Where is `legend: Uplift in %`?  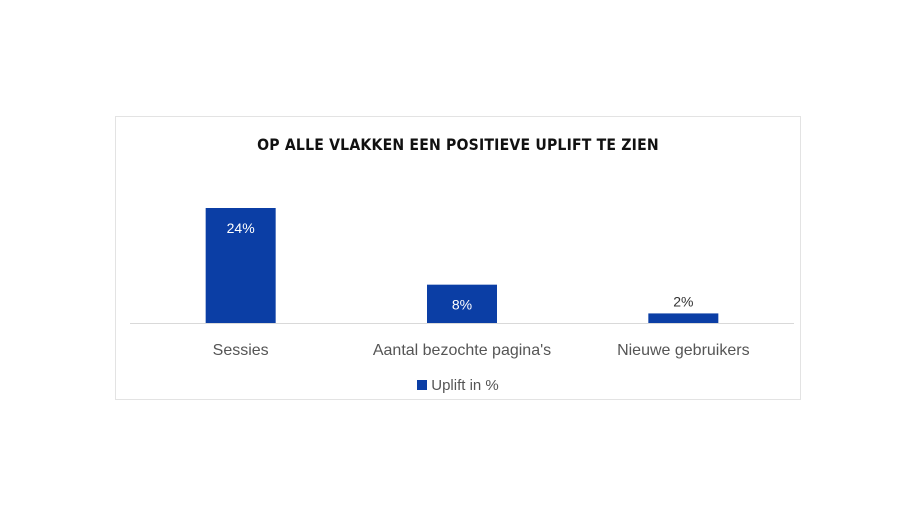
legend: Uplift in % is located at coordinates (458, 385).